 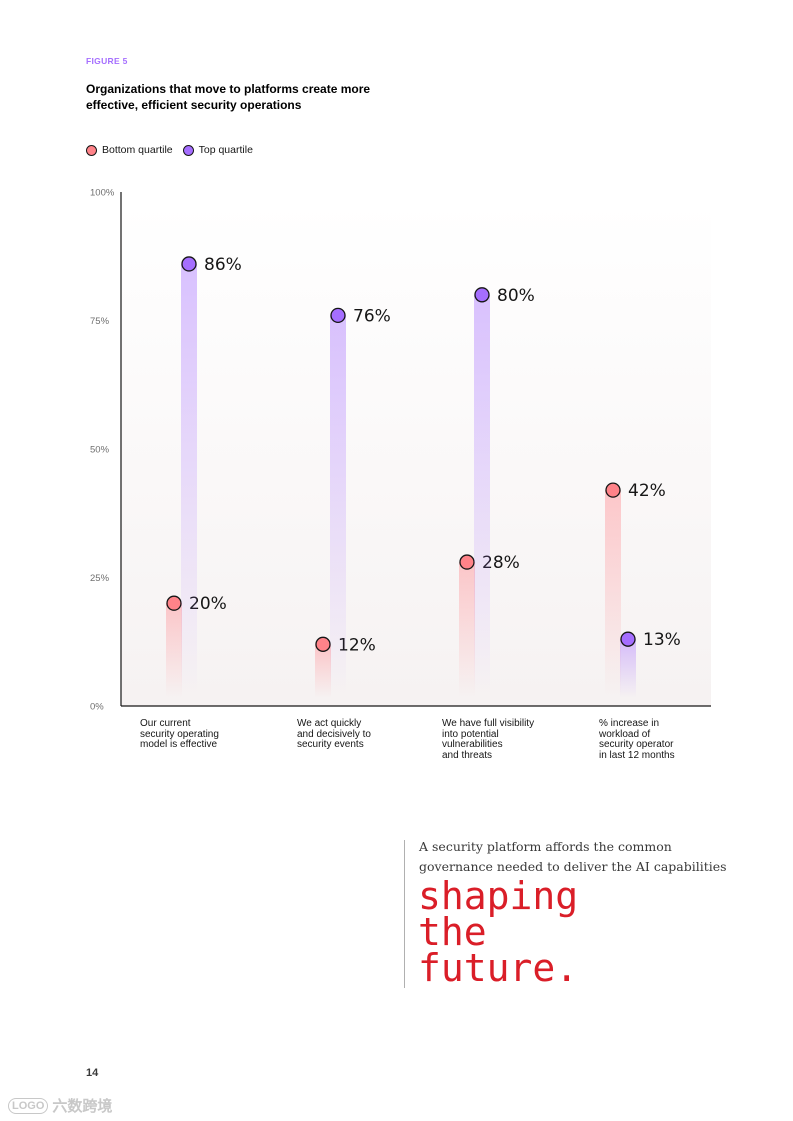 I want to click on category-label-line: % increase in, so click(x=629, y=723).